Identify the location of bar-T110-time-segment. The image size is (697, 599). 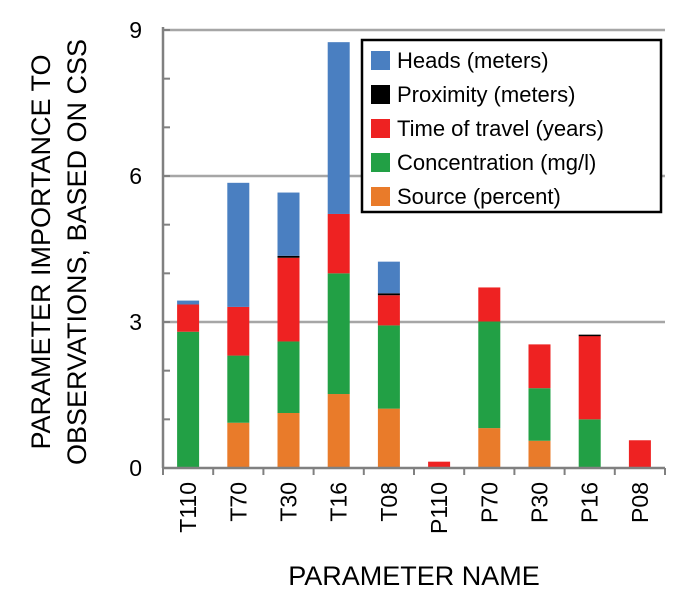
(188, 318).